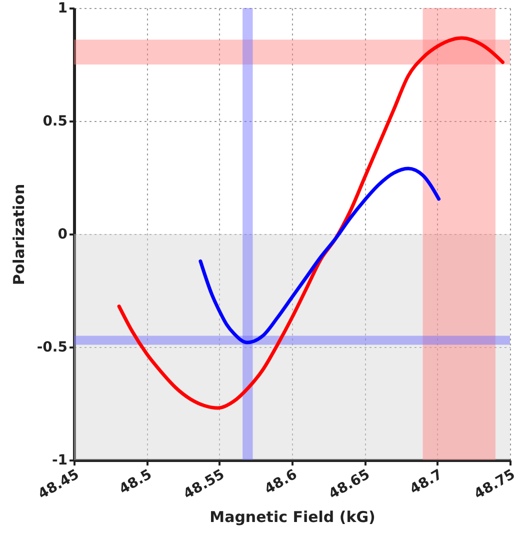 The image size is (520, 535). I want to click on x-tick-label: 48.5, so click(135, 482).